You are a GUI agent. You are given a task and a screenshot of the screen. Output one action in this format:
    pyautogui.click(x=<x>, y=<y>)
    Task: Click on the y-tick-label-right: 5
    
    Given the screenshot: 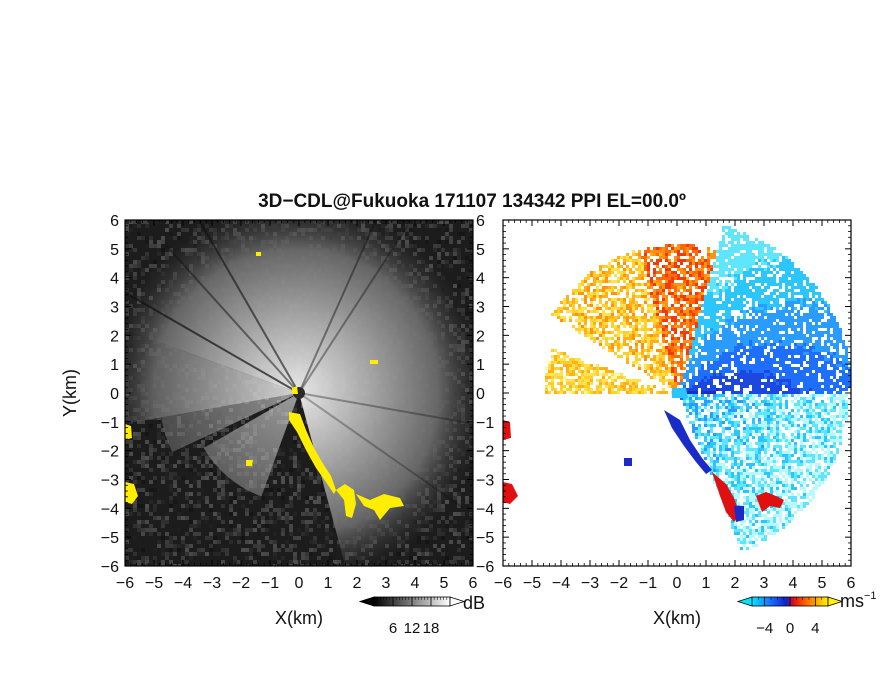 What is the action you would take?
    pyautogui.click(x=480, y=250)
    